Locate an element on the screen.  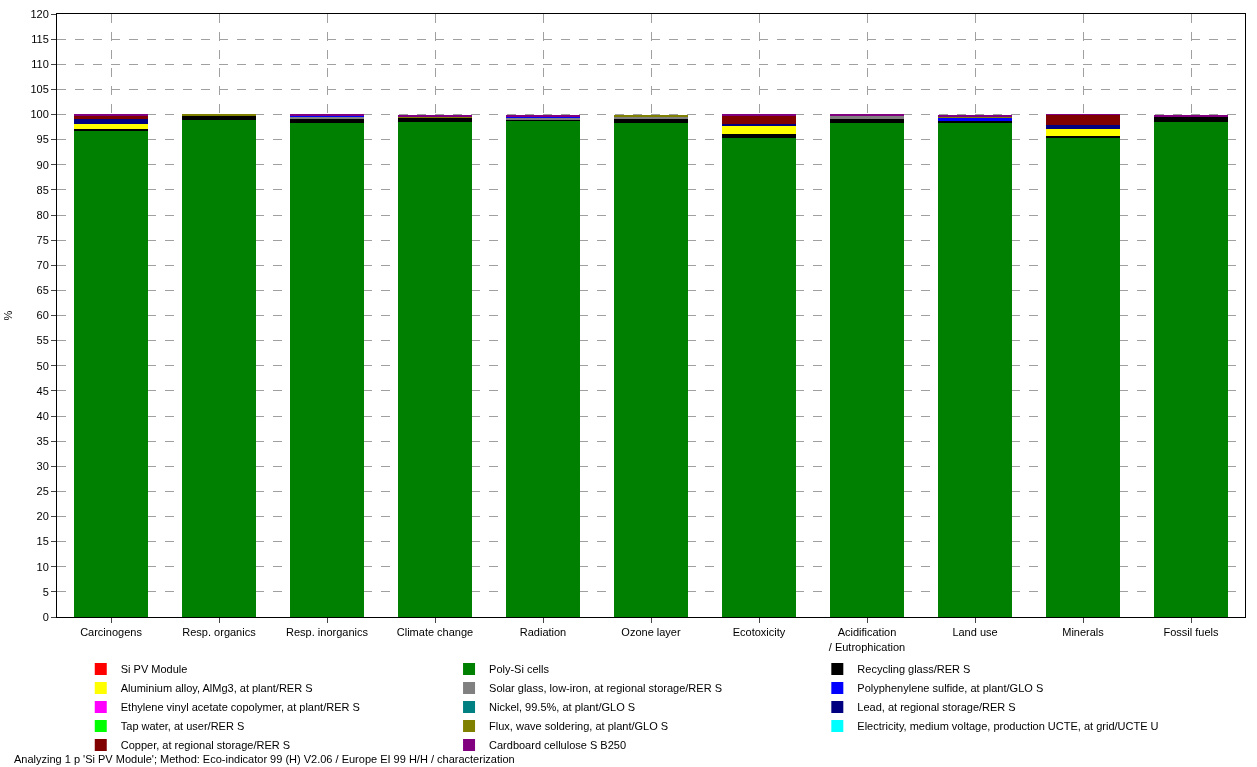
x-tick-label: Ecotoxicity is located at coordinates (759, 632).